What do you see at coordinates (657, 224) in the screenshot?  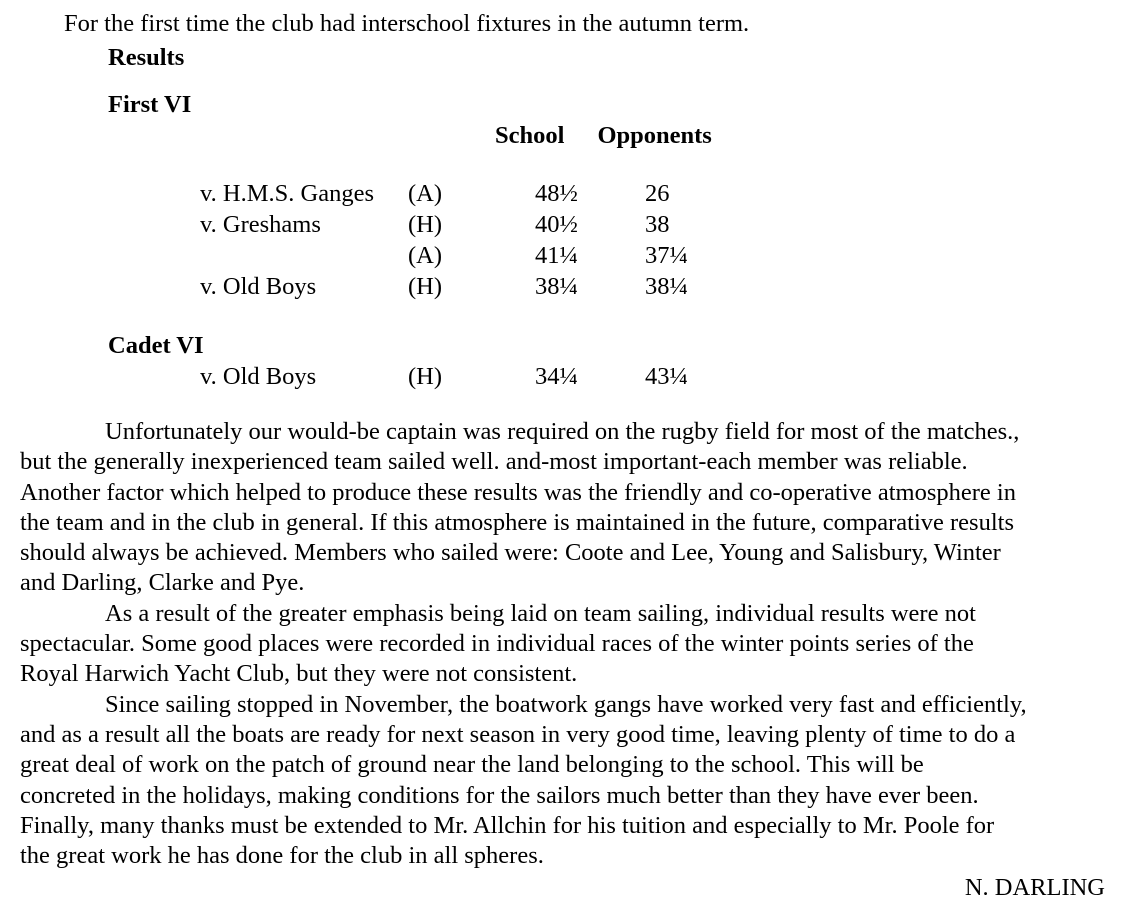 I see `opponents-score: 38` at bounding box center [657, 224].